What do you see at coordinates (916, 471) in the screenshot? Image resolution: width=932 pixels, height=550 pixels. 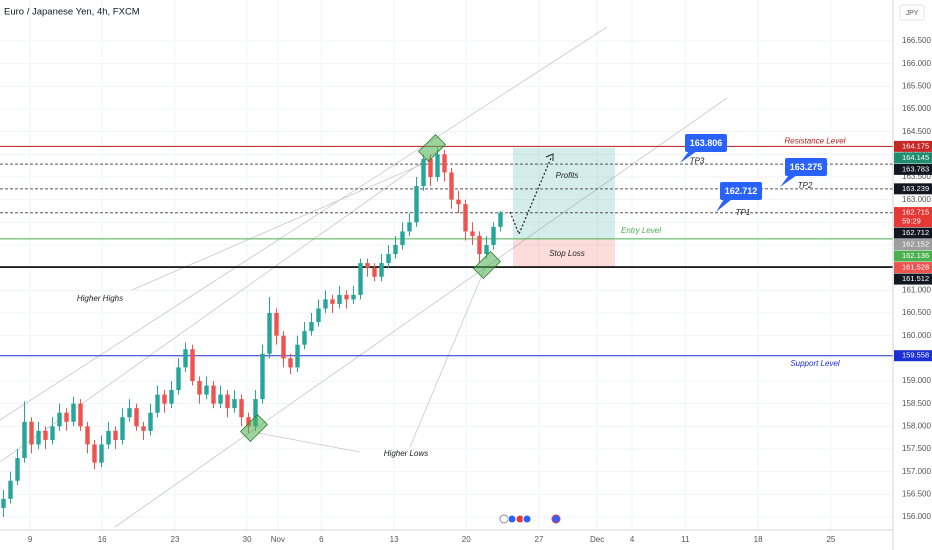 I see `y-tick-label: 157.000` at bounding box center [916, 471].